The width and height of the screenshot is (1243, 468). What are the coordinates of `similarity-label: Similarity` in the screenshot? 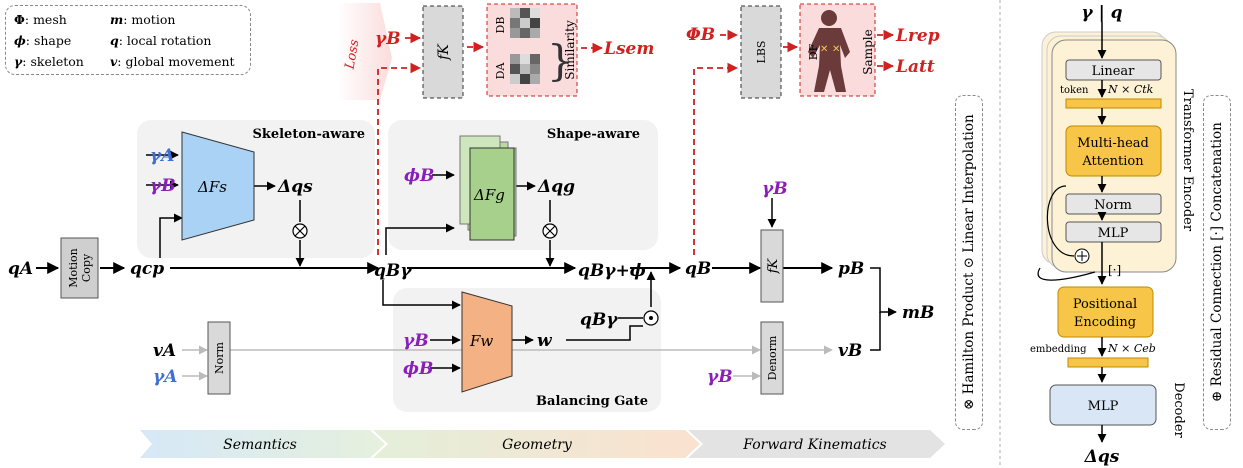 It's located at (570, 50).